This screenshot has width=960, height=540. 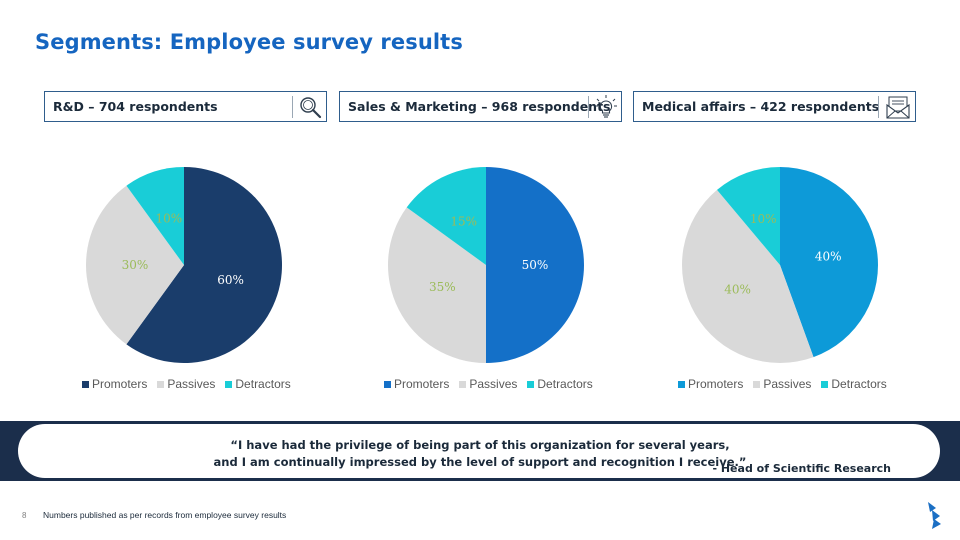 What do you see at coordinates (135, 106) in the screenshot?
I see `segment-label-rd: R&D – 704 respondents` at bounding box center [135, 106].